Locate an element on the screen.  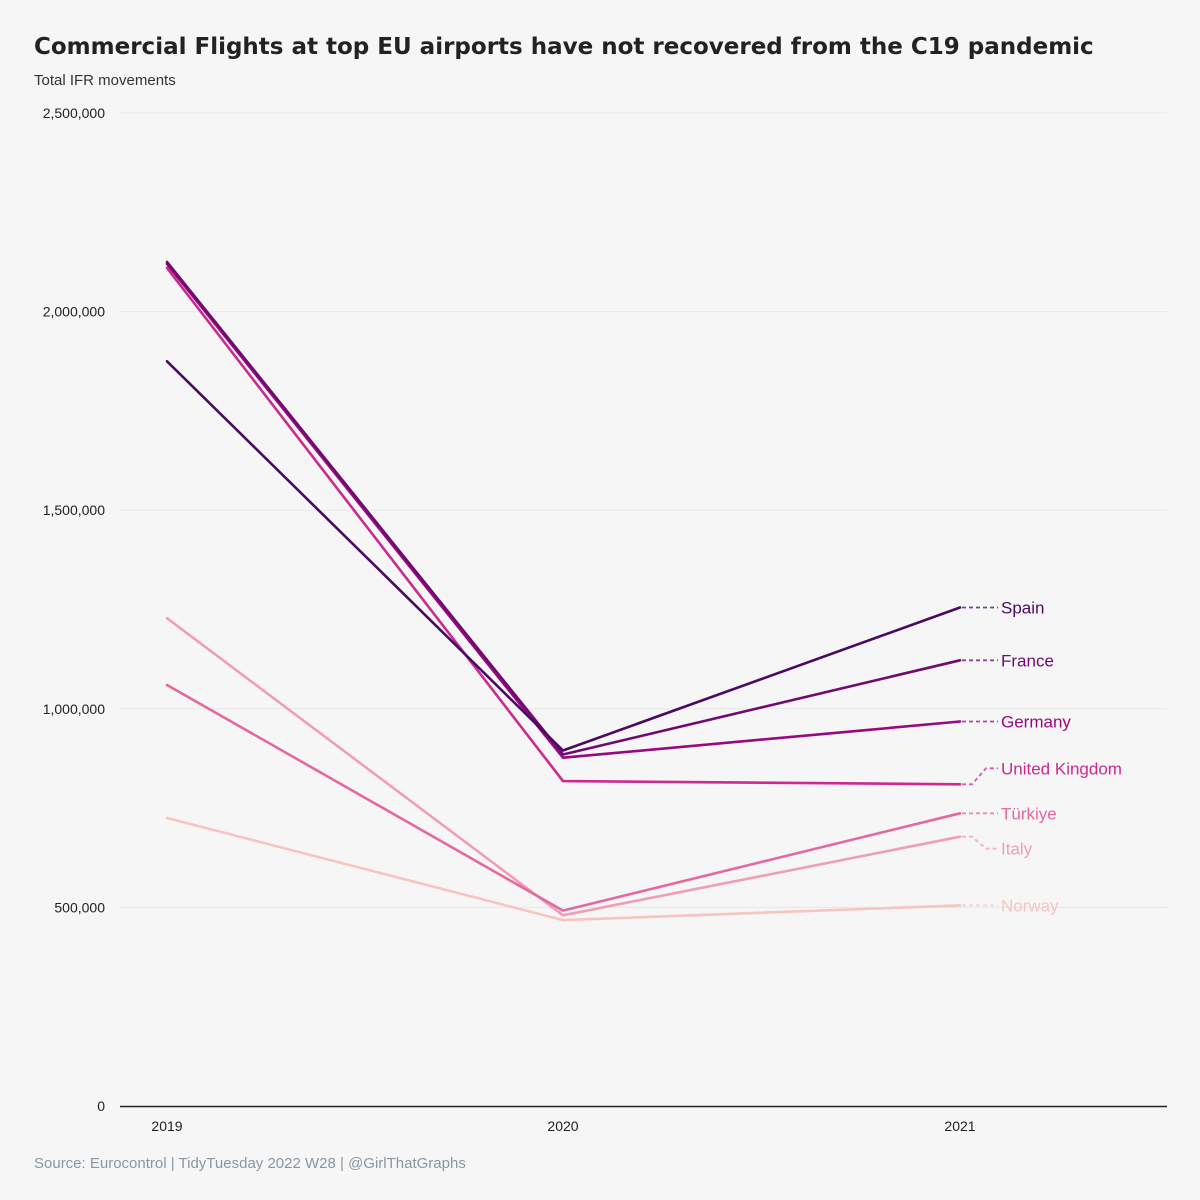
y-tick-label: 0 is located at coordinates (101, 1106).